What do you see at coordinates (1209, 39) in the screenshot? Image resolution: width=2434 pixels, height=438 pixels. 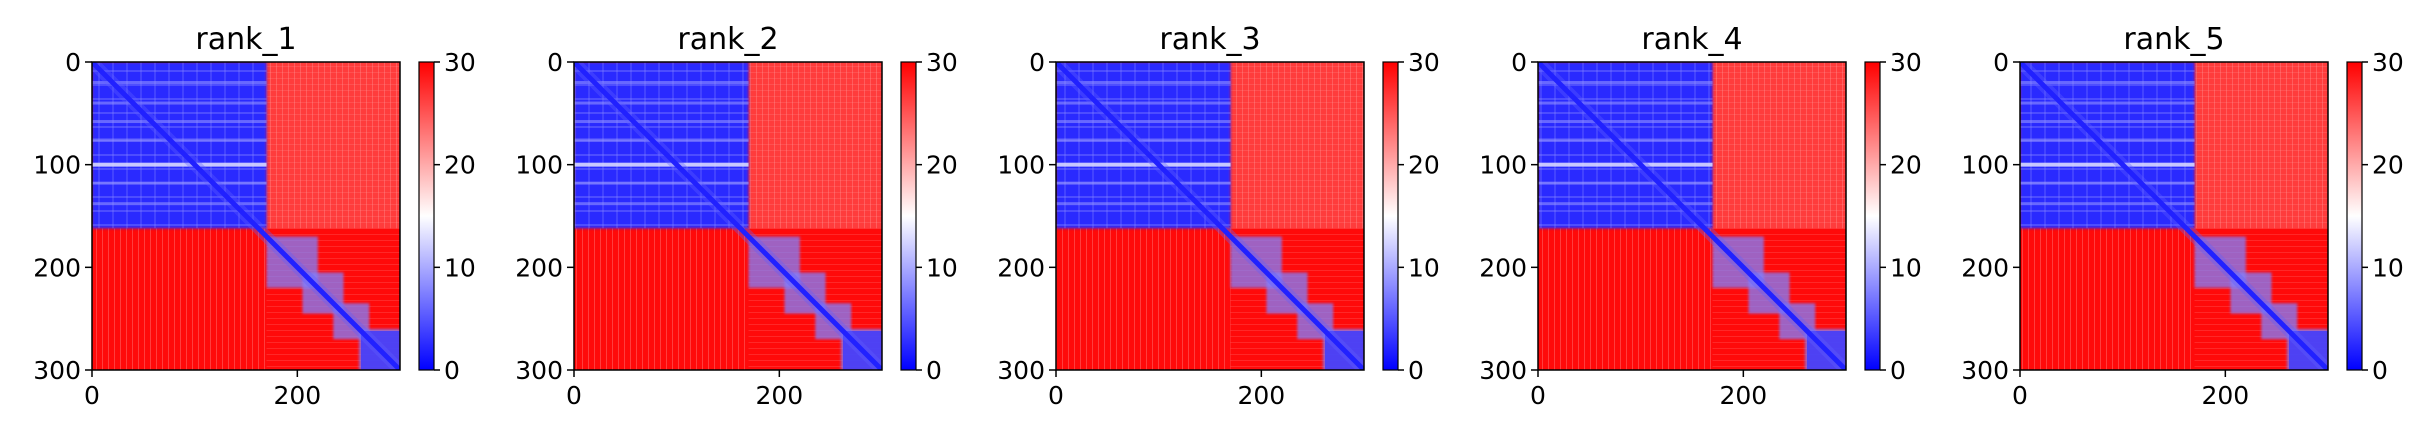 I see `chart-title: rank_3` at bounding box center [1209, 39].